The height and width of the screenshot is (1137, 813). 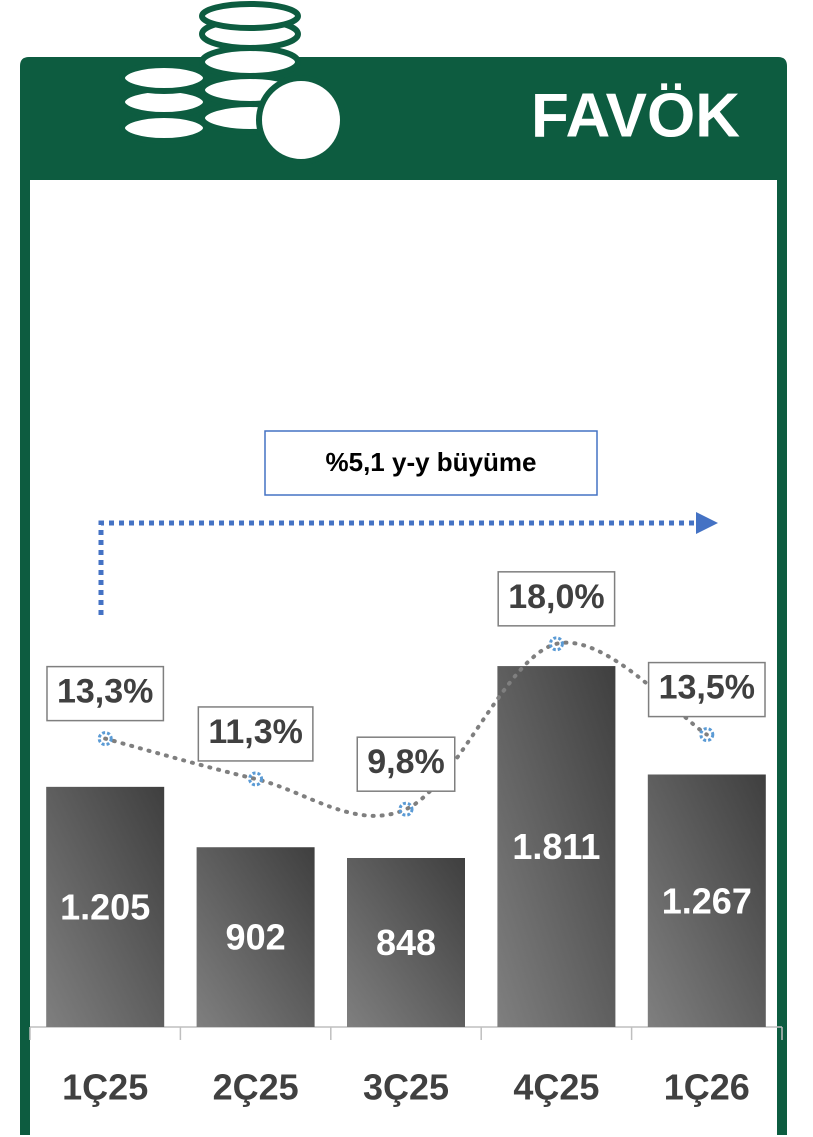 What do you see at coordinates (406, 729) in the screenshot?
I see `margin-line` at bounding box center [406, 729].